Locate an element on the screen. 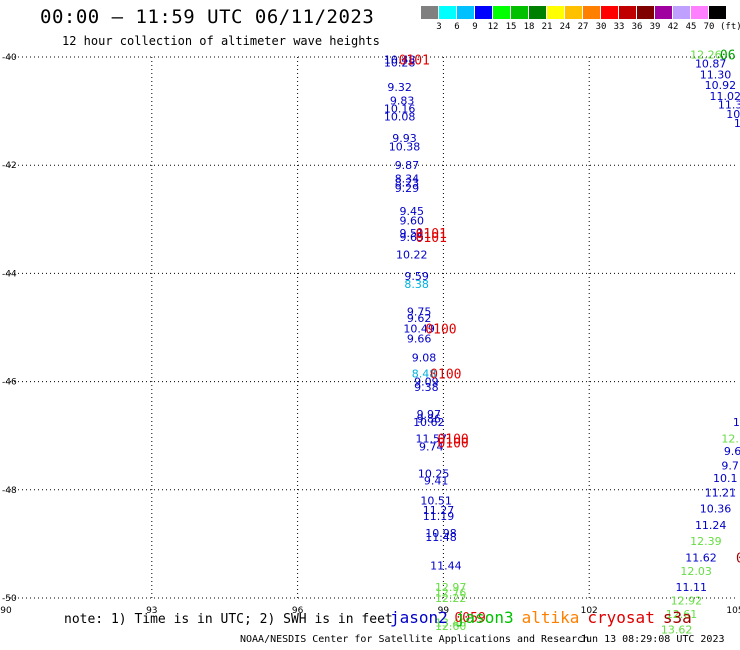 The height and width of the screenshot is (650, 740). wave-height-value: 11.24 is located at coordinates (711, 525).